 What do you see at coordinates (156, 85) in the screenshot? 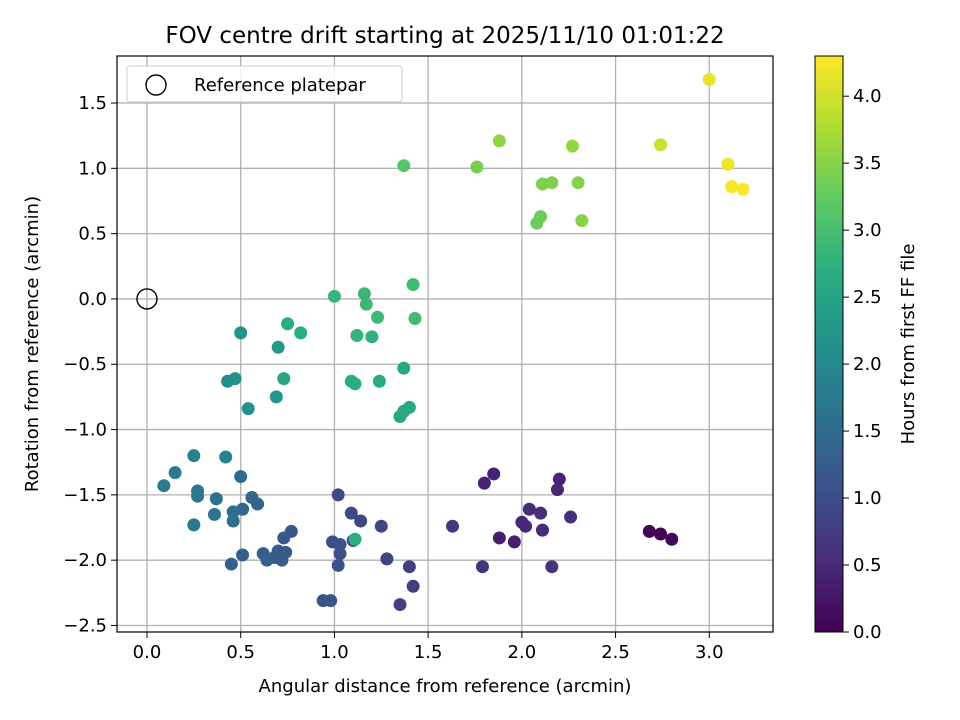
I see `legend-reference-marker-icon` at bounding box center [156, 85].